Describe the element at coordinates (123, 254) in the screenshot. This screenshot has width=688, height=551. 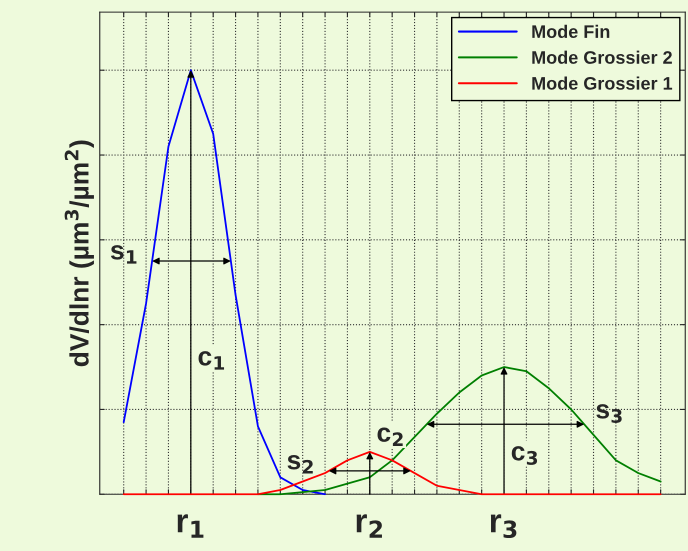
I see `annotation: s$_{1}$` at that location.